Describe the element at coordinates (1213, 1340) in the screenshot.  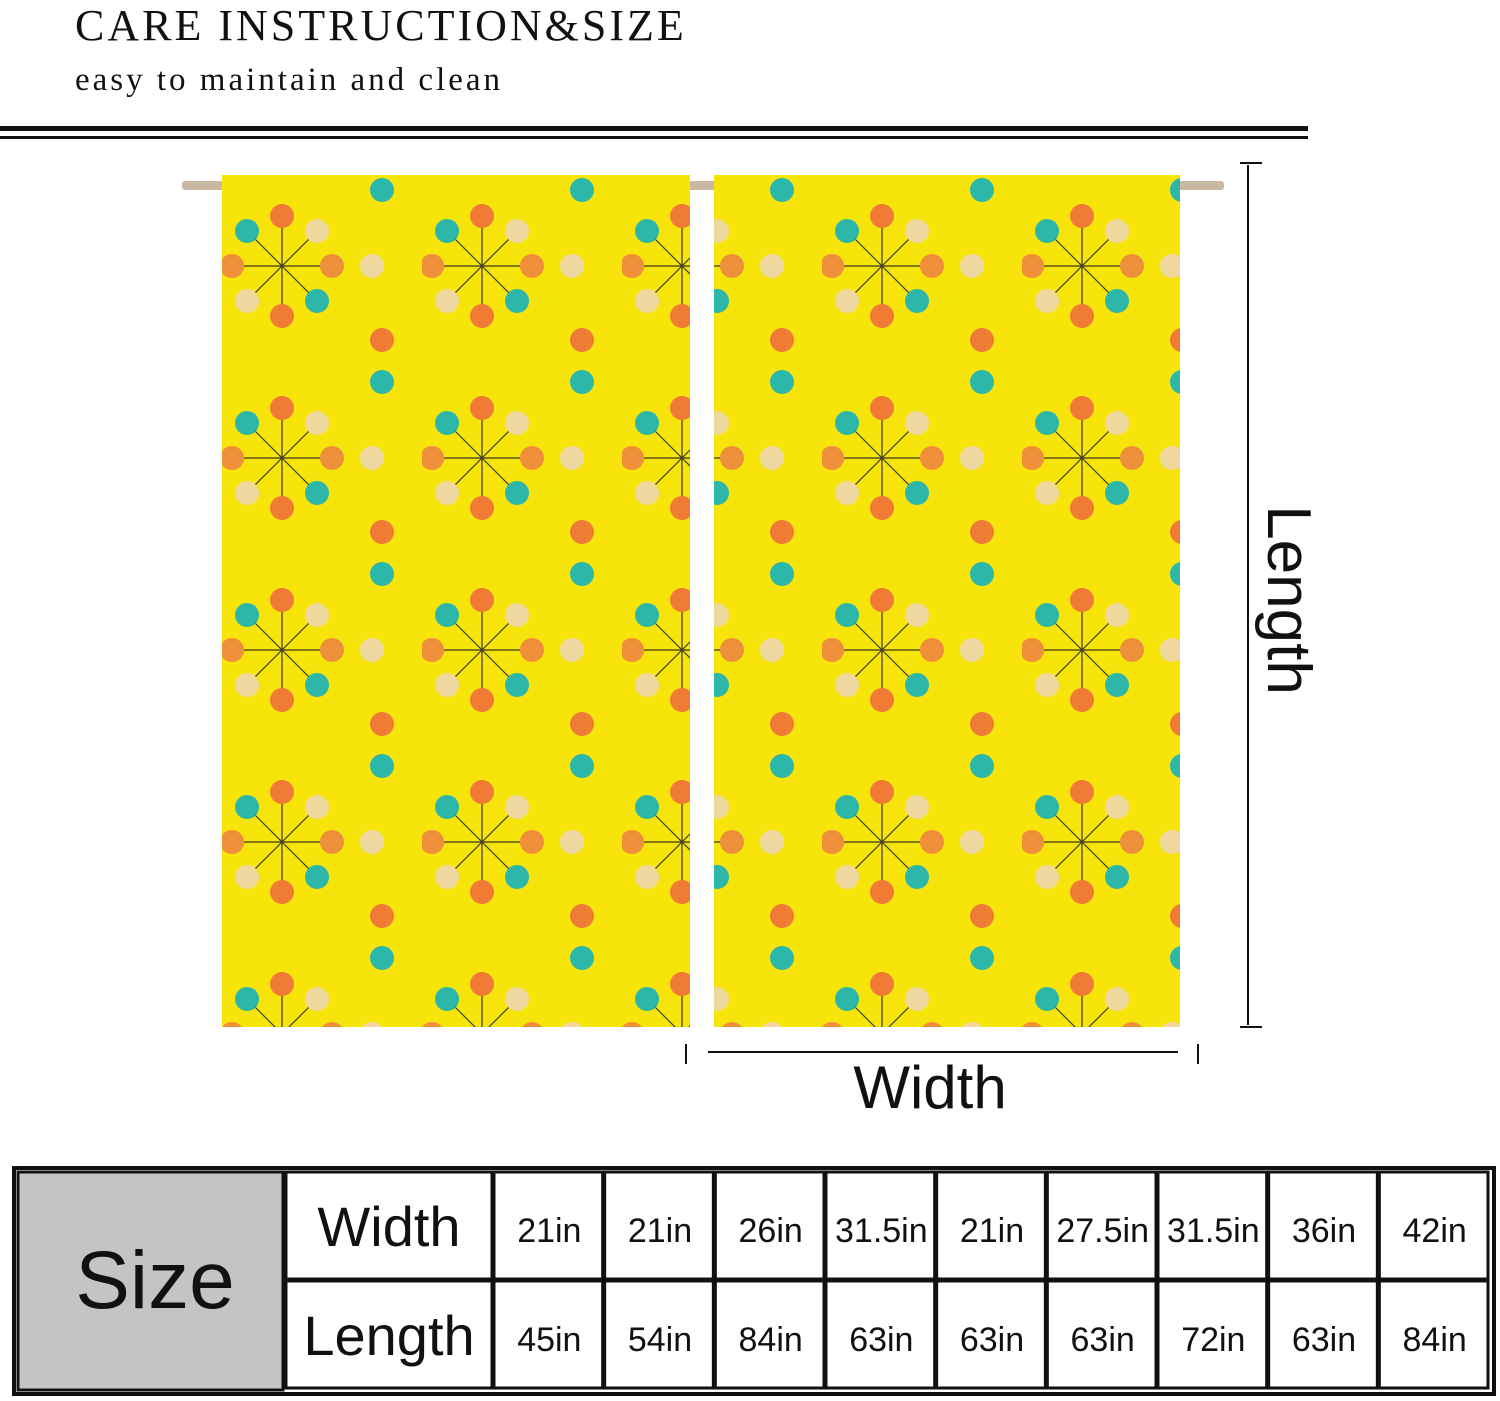
I see `table-value: 72in` at that location.